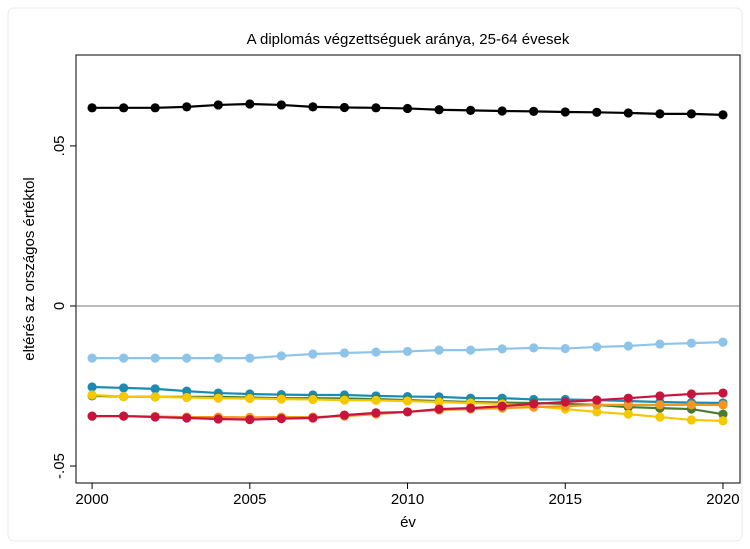  Describe the element at coordinates (59, 306) in the screenshot. I see `y-tick-label: 0` at that location.